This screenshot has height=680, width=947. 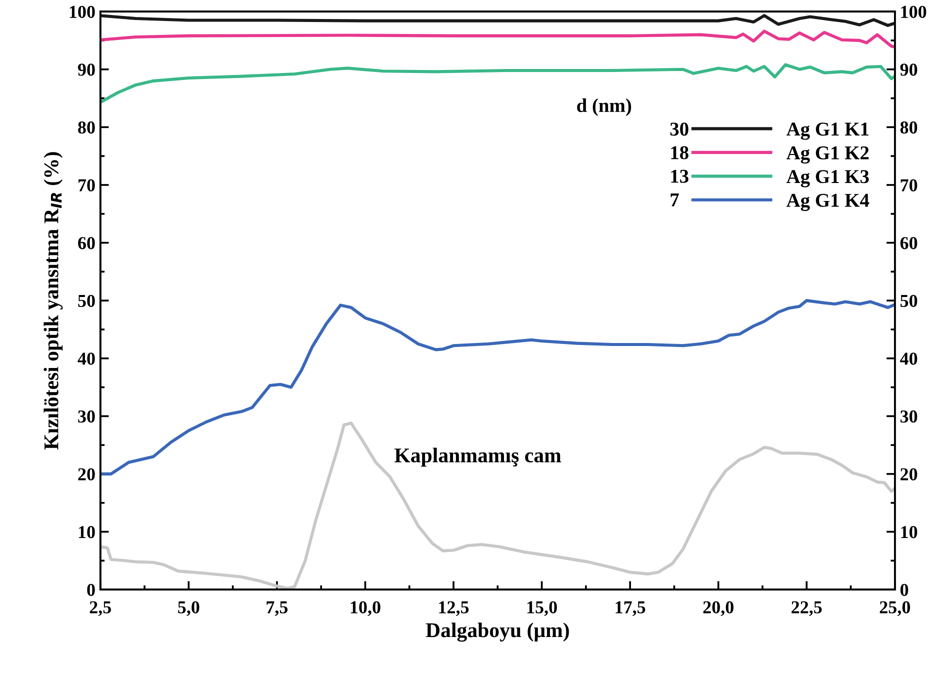 I want to click on x-tick-label: 5,0, so click(x=189, y=608).